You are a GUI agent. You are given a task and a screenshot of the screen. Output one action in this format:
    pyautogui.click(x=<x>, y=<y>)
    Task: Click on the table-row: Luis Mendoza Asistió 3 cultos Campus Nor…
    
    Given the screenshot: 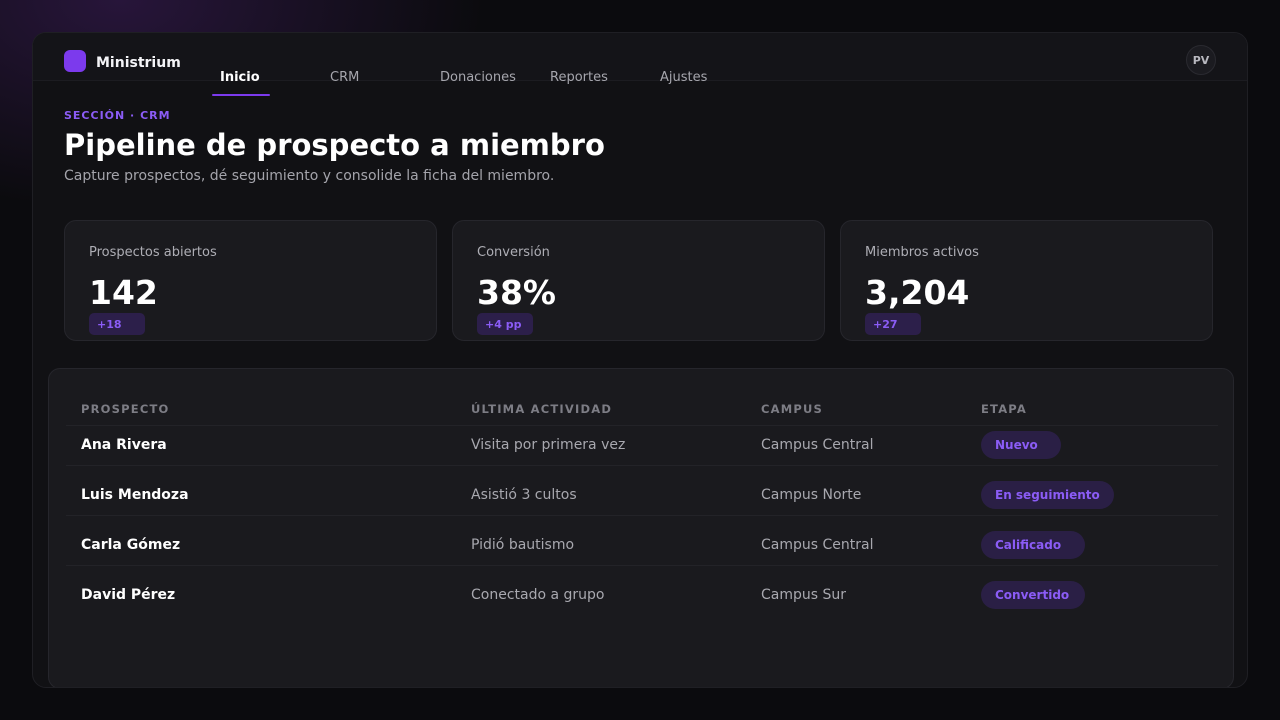 What is the action you would take?
    pyautogui.click(x=642, y=490)
    